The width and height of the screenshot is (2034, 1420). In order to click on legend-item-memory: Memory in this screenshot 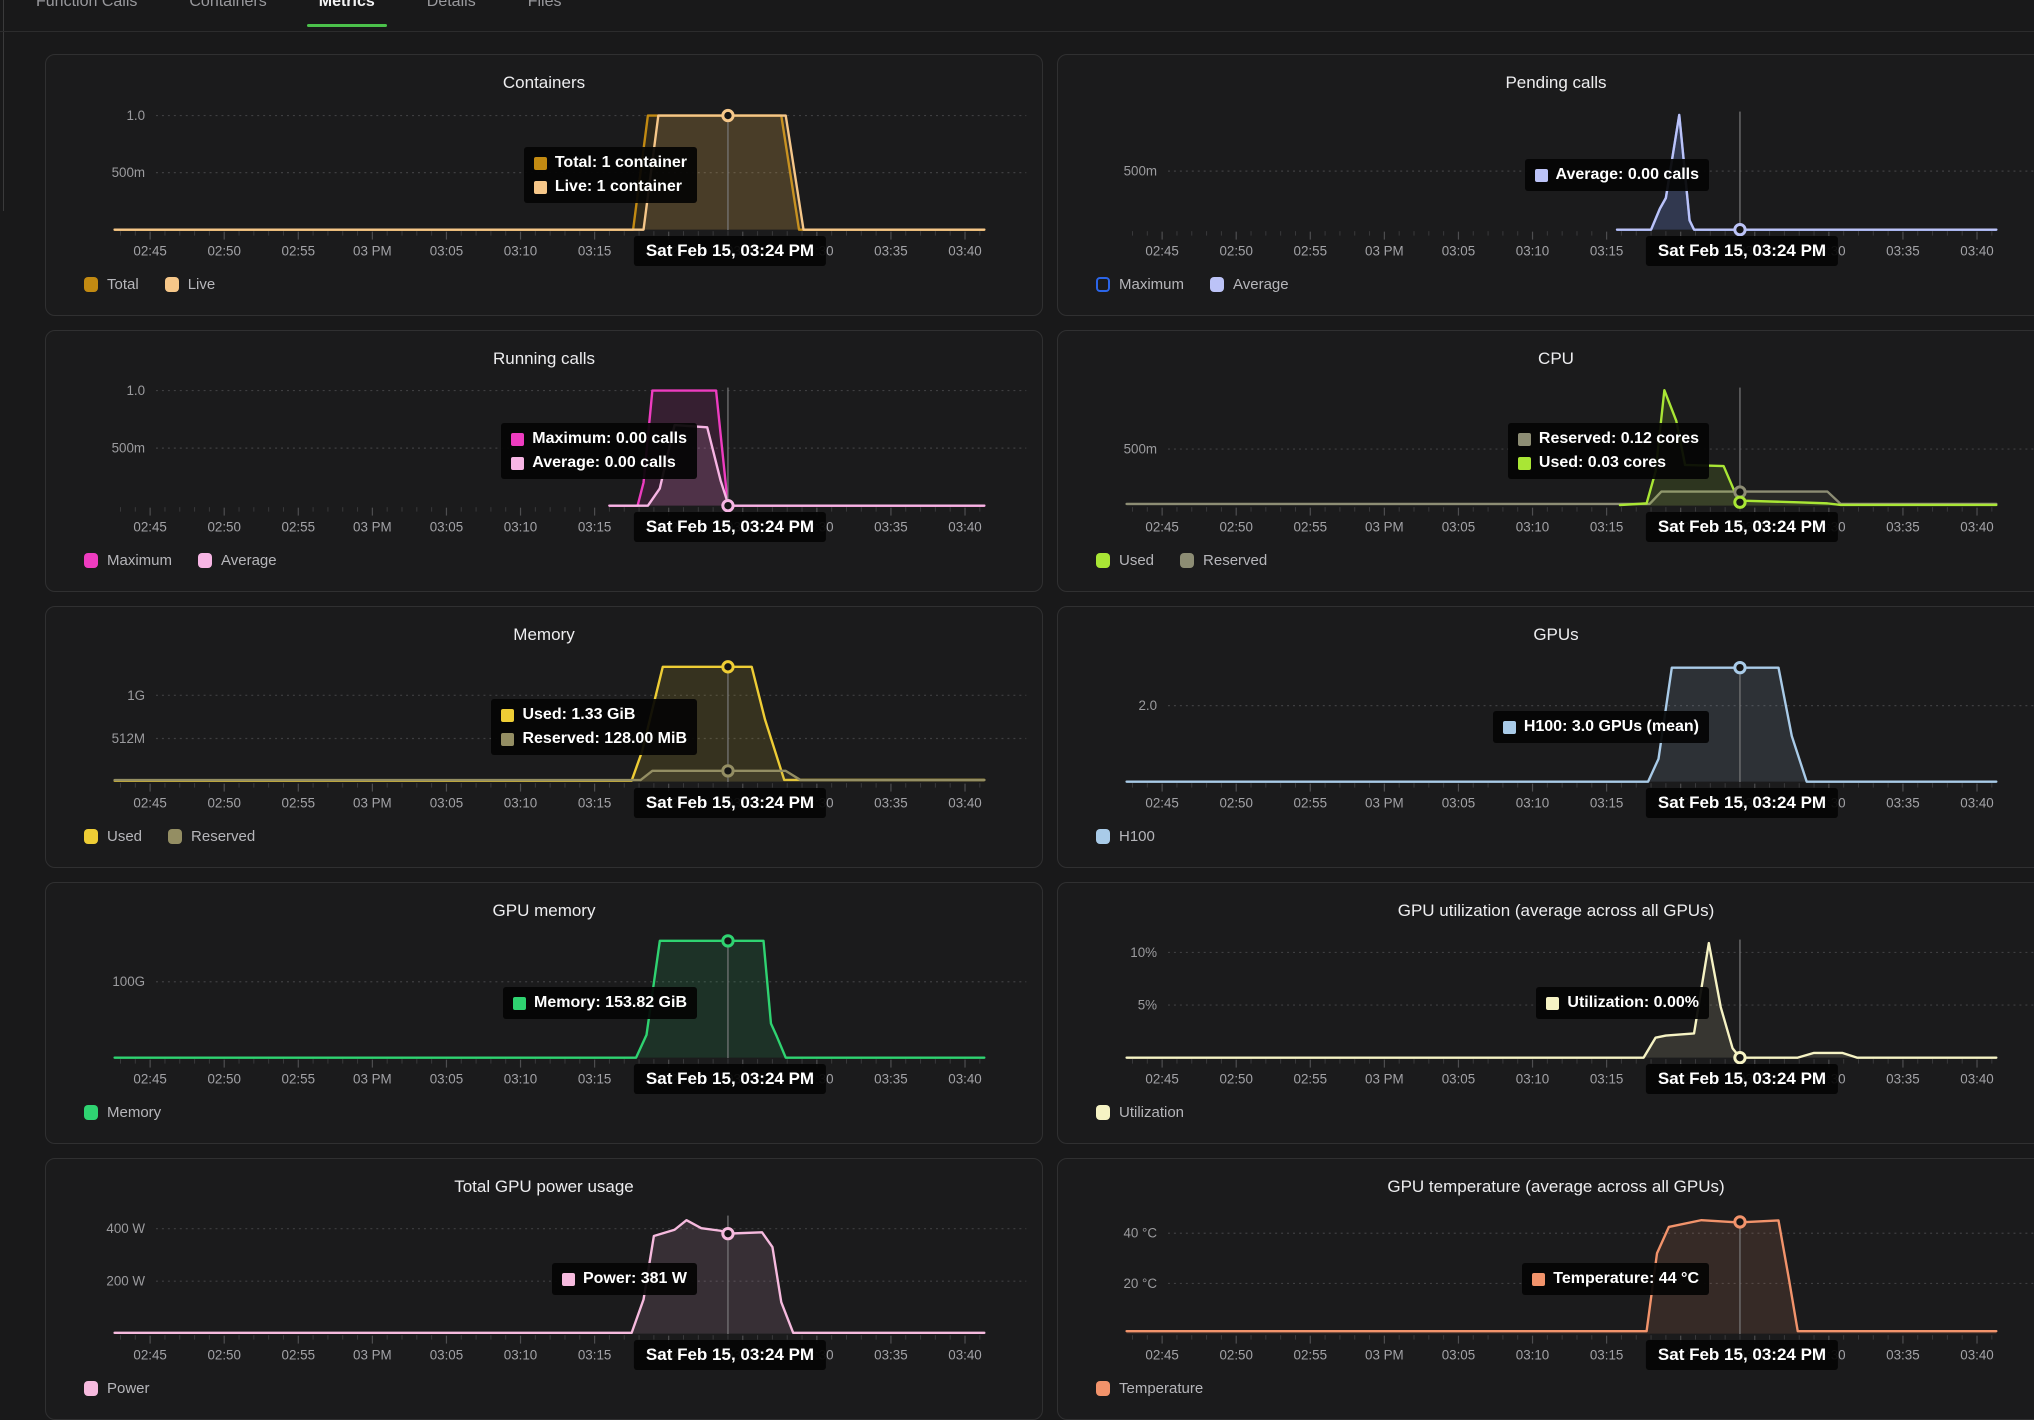, I will do `click(122, 1112)`.